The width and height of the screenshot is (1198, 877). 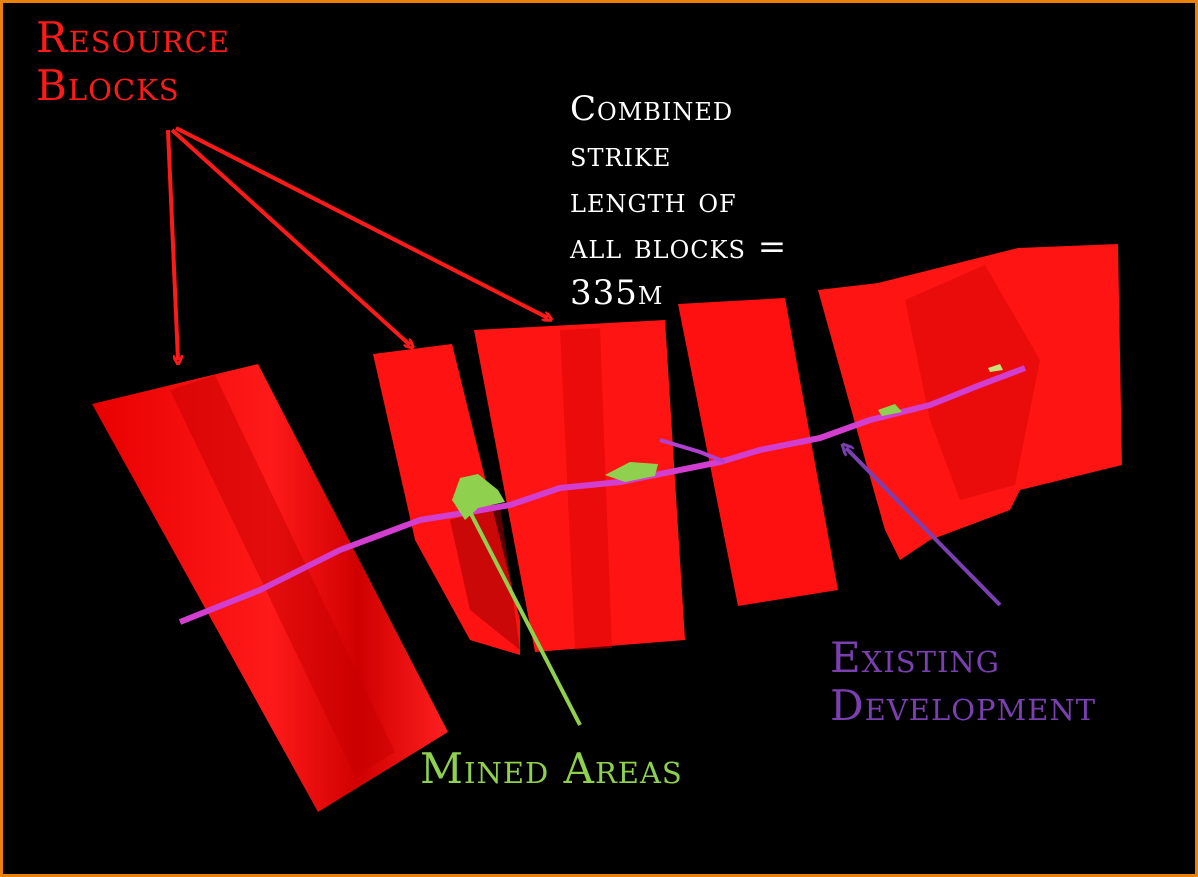 What do you see at coordinates (692, 451) in the screenshot?
I see `existing-development-branch` at bounding box center [692, 451].